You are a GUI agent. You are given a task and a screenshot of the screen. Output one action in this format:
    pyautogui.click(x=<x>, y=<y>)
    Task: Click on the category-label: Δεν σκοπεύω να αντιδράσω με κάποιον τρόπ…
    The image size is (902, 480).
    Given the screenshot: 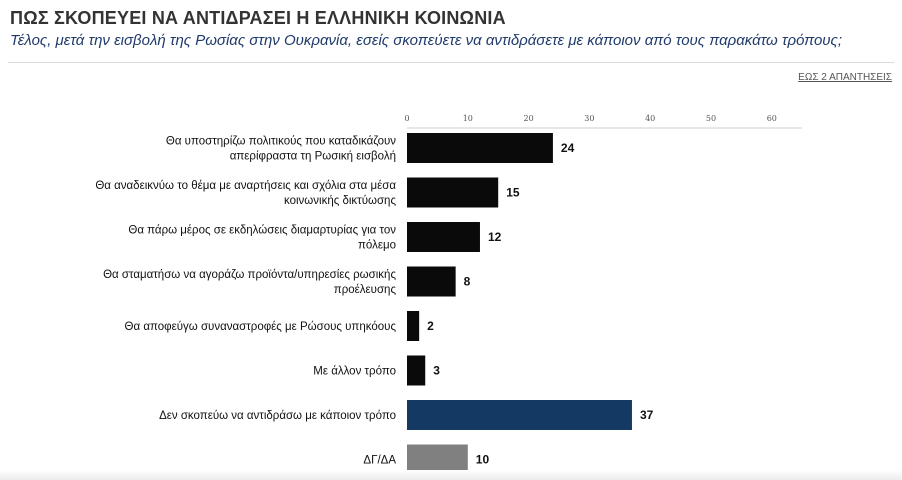 What is the action you would take?
    pyautogui.click(x=277, y=416)
    